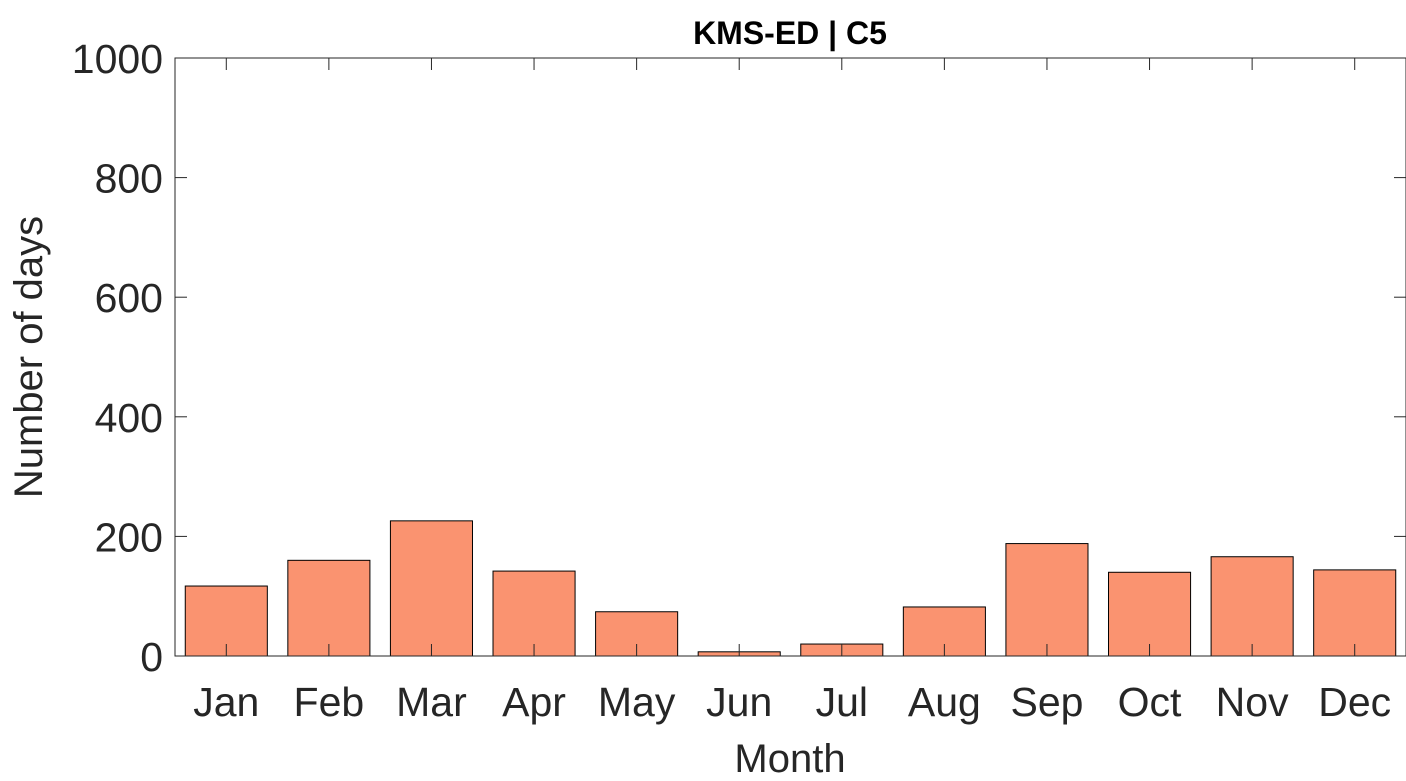 The height and width of the screenshot is (781, 1406). I want to click on bar-oct, so click(1150, 614).